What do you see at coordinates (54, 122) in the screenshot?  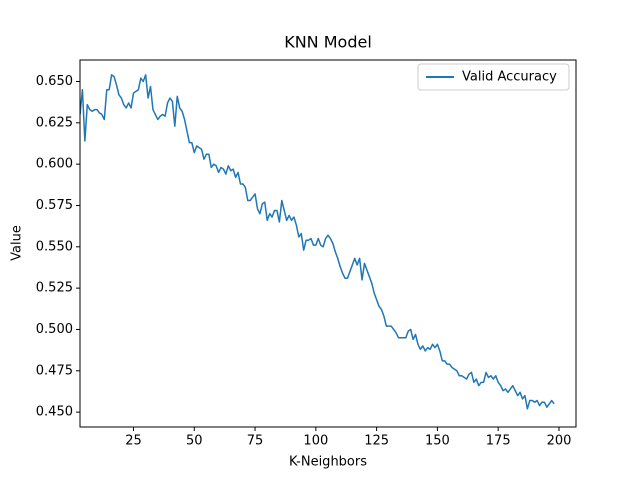 I see `y-tick-label: 0.625` at bounding box center [54, 122].